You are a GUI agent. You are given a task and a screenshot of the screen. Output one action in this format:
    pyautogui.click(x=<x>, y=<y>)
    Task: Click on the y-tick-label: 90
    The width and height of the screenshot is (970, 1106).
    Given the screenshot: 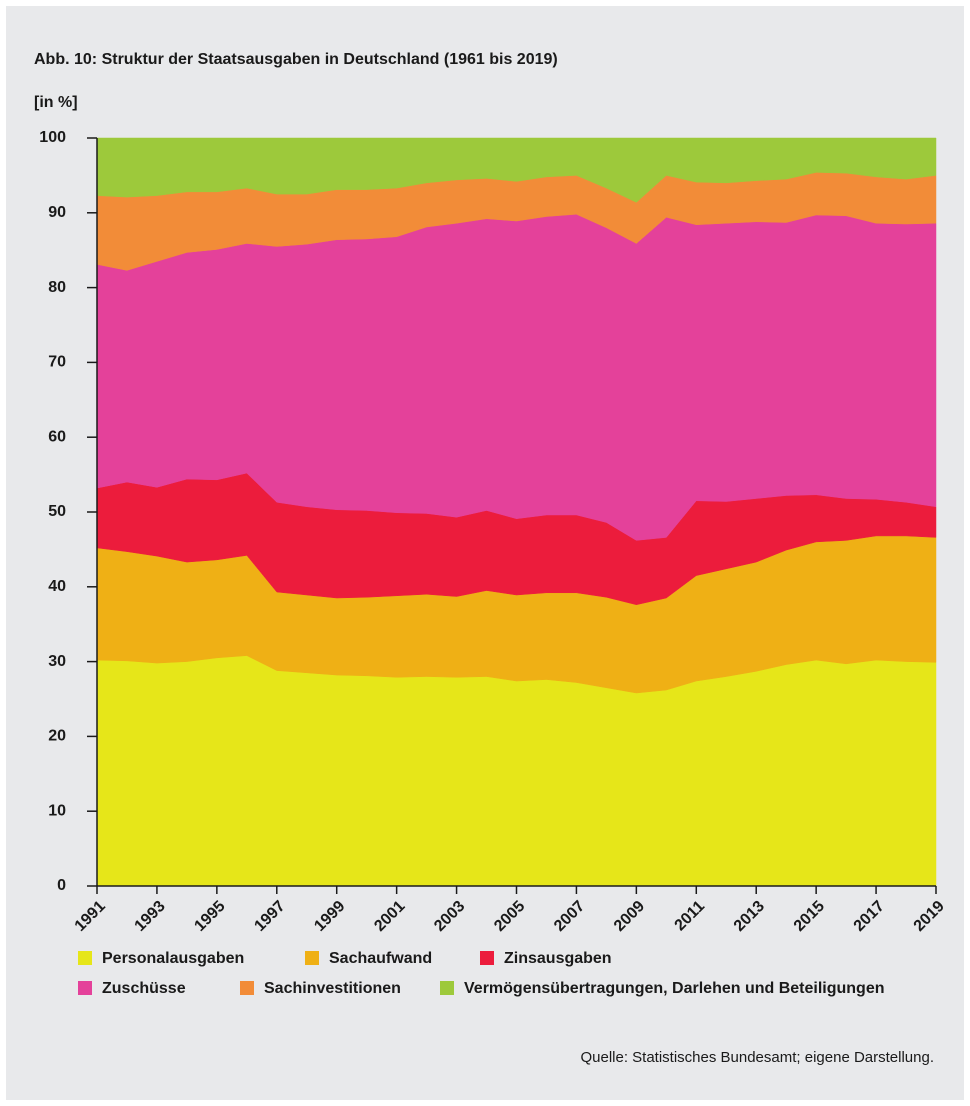 What is the action you would take?
    pyautogui.click(x=57, y=212)
    